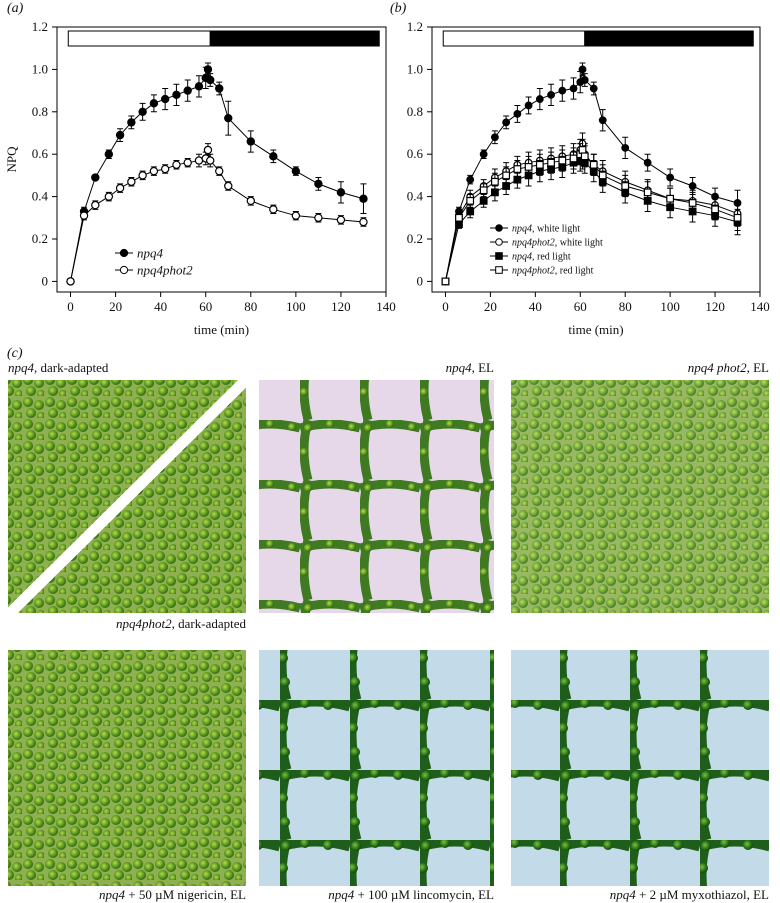 The width and height of the screenshot is (780, 903). Describe the element at coordinates (341, 306) in the screenshot. I see `x-tick-label: 120` at that location.